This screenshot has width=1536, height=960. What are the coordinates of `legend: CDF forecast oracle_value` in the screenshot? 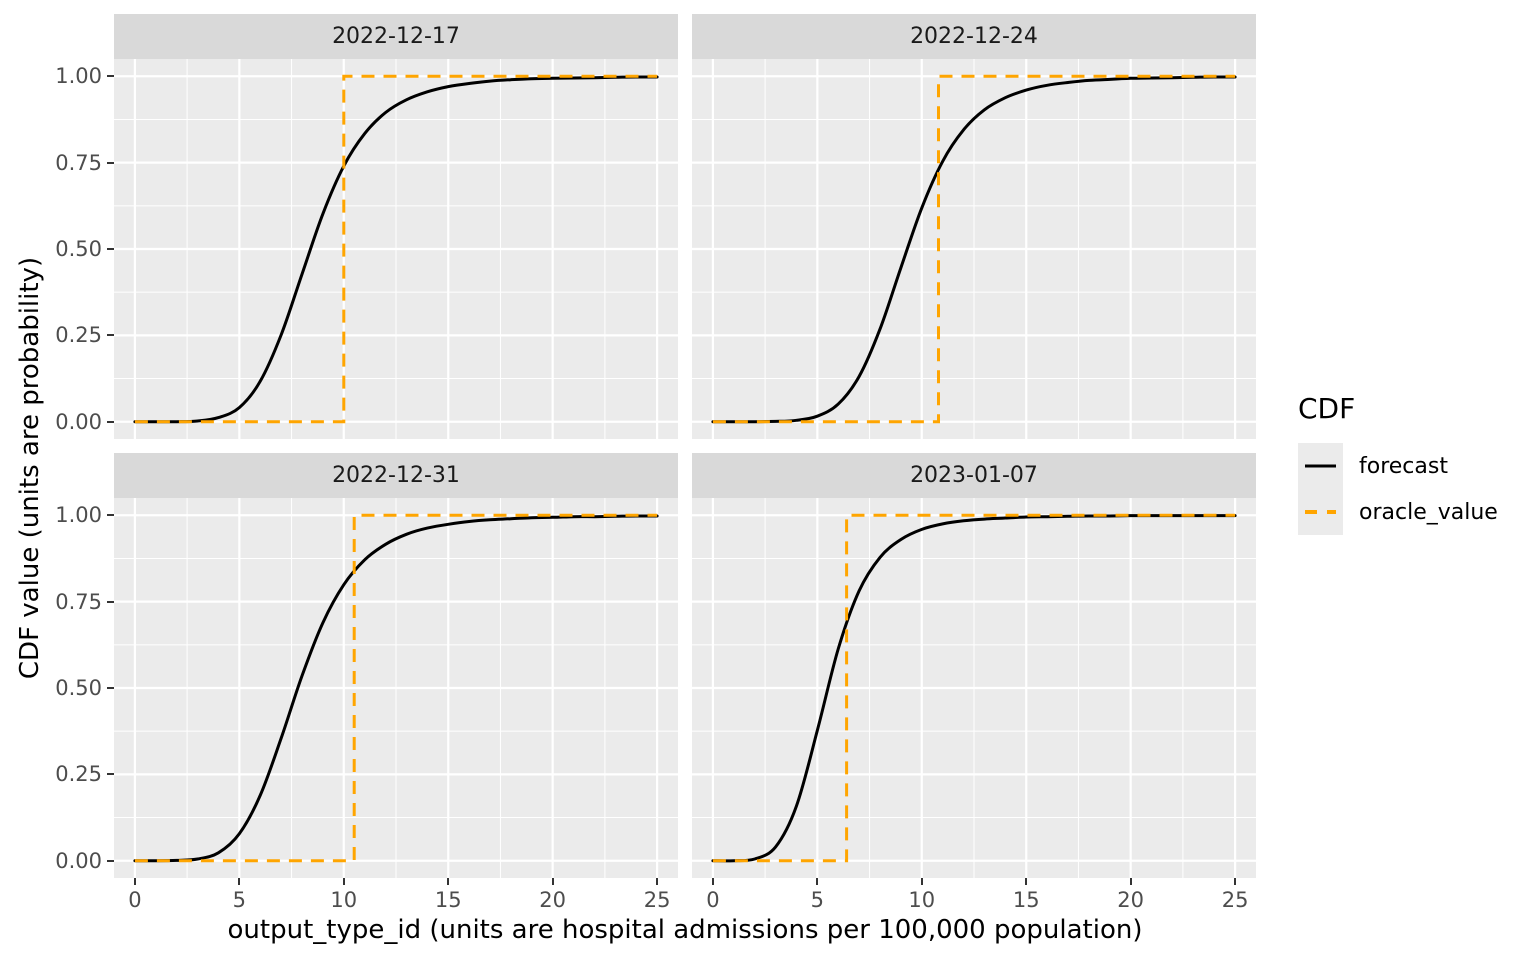 It's located at (1398, 463).